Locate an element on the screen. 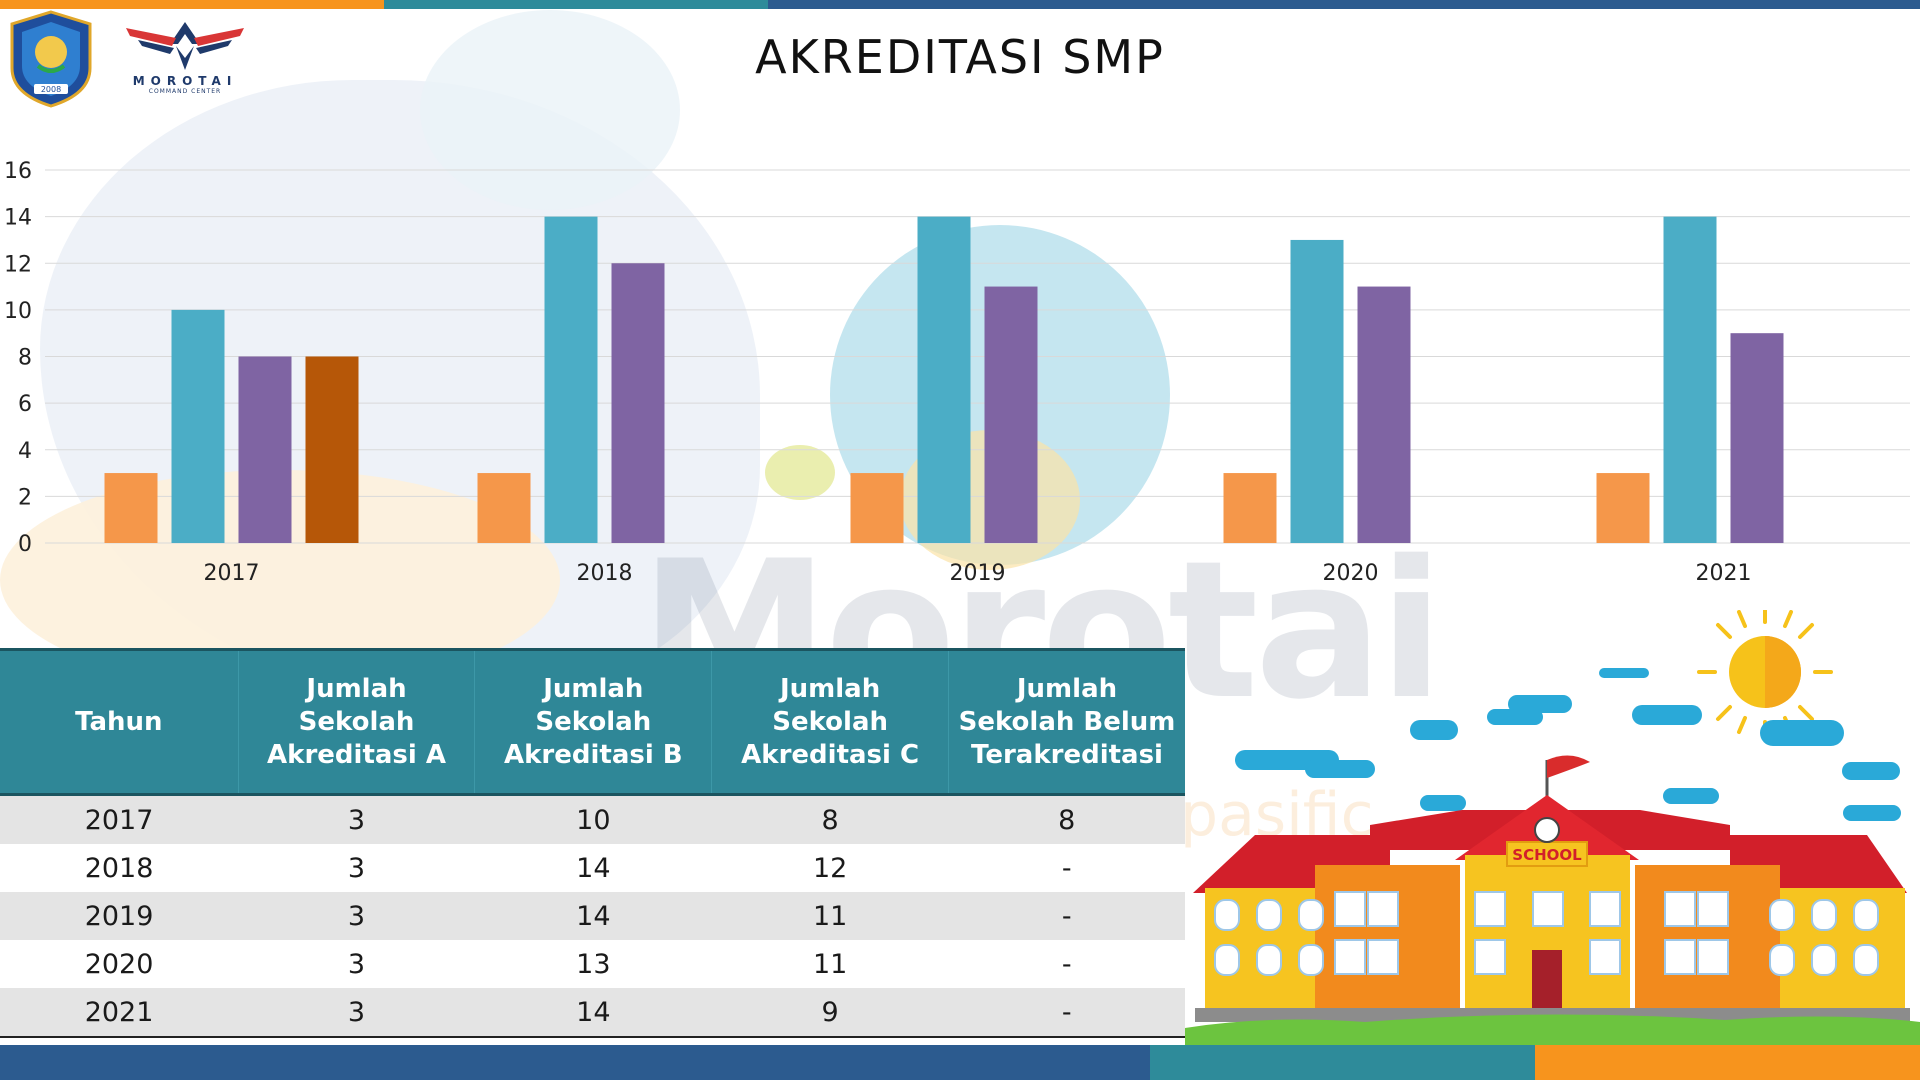  school-sign-text: SCHOOL is located at coordinates (1547, 855).